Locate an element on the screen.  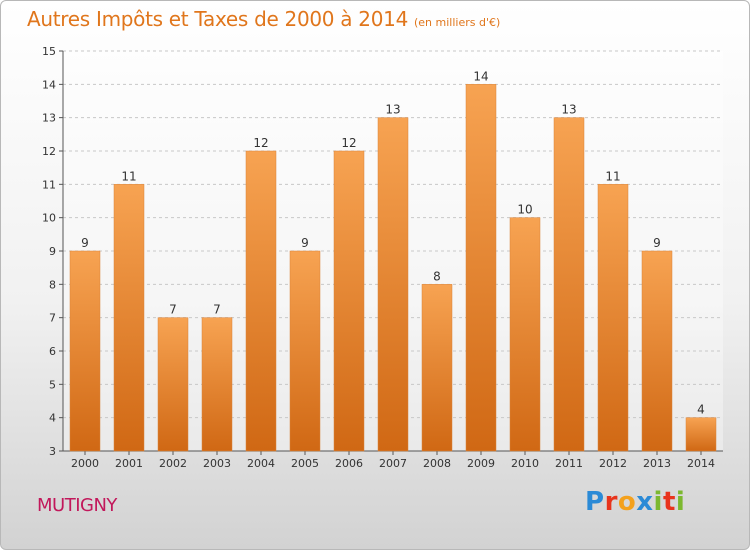
y-tick-label: 10 is located at coordinates (49, 218).